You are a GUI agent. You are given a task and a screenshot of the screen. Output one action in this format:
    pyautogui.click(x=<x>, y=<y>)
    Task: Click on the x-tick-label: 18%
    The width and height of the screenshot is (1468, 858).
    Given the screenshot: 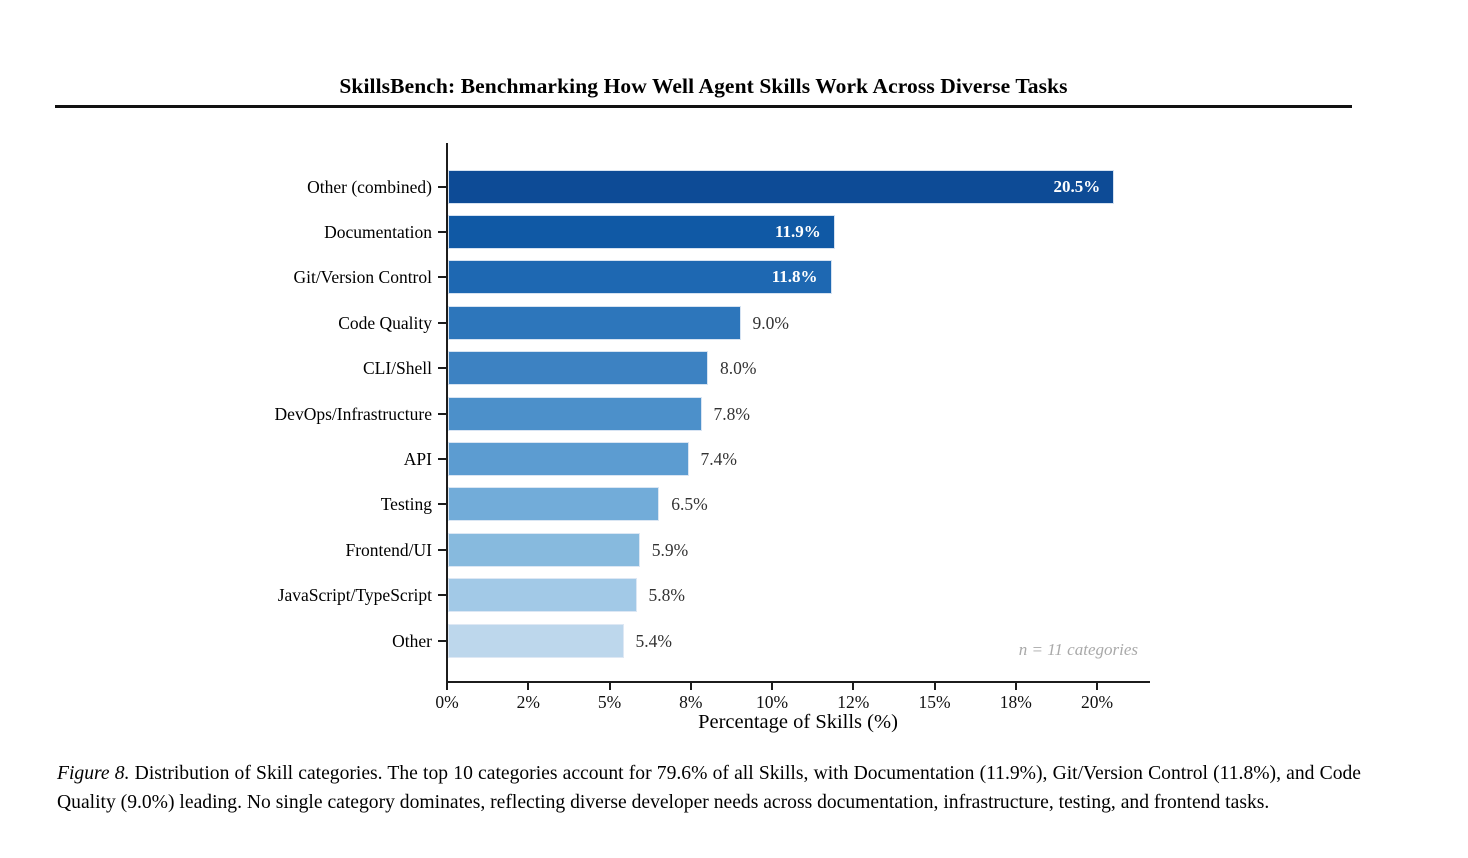 What is the action you would take?
    pyautogui.click(x=1015, y=702)
    